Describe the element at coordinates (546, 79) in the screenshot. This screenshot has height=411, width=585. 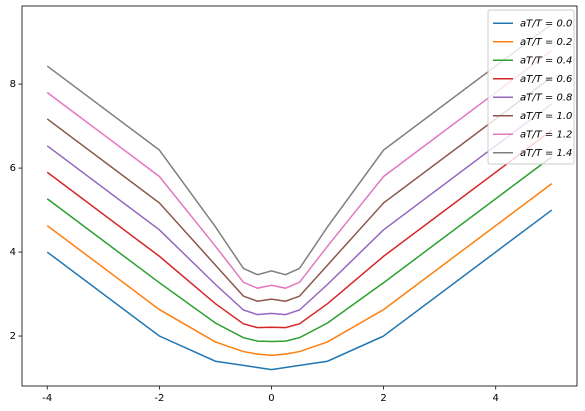
I see `legend-label: aT/T = 0.6` at that location.